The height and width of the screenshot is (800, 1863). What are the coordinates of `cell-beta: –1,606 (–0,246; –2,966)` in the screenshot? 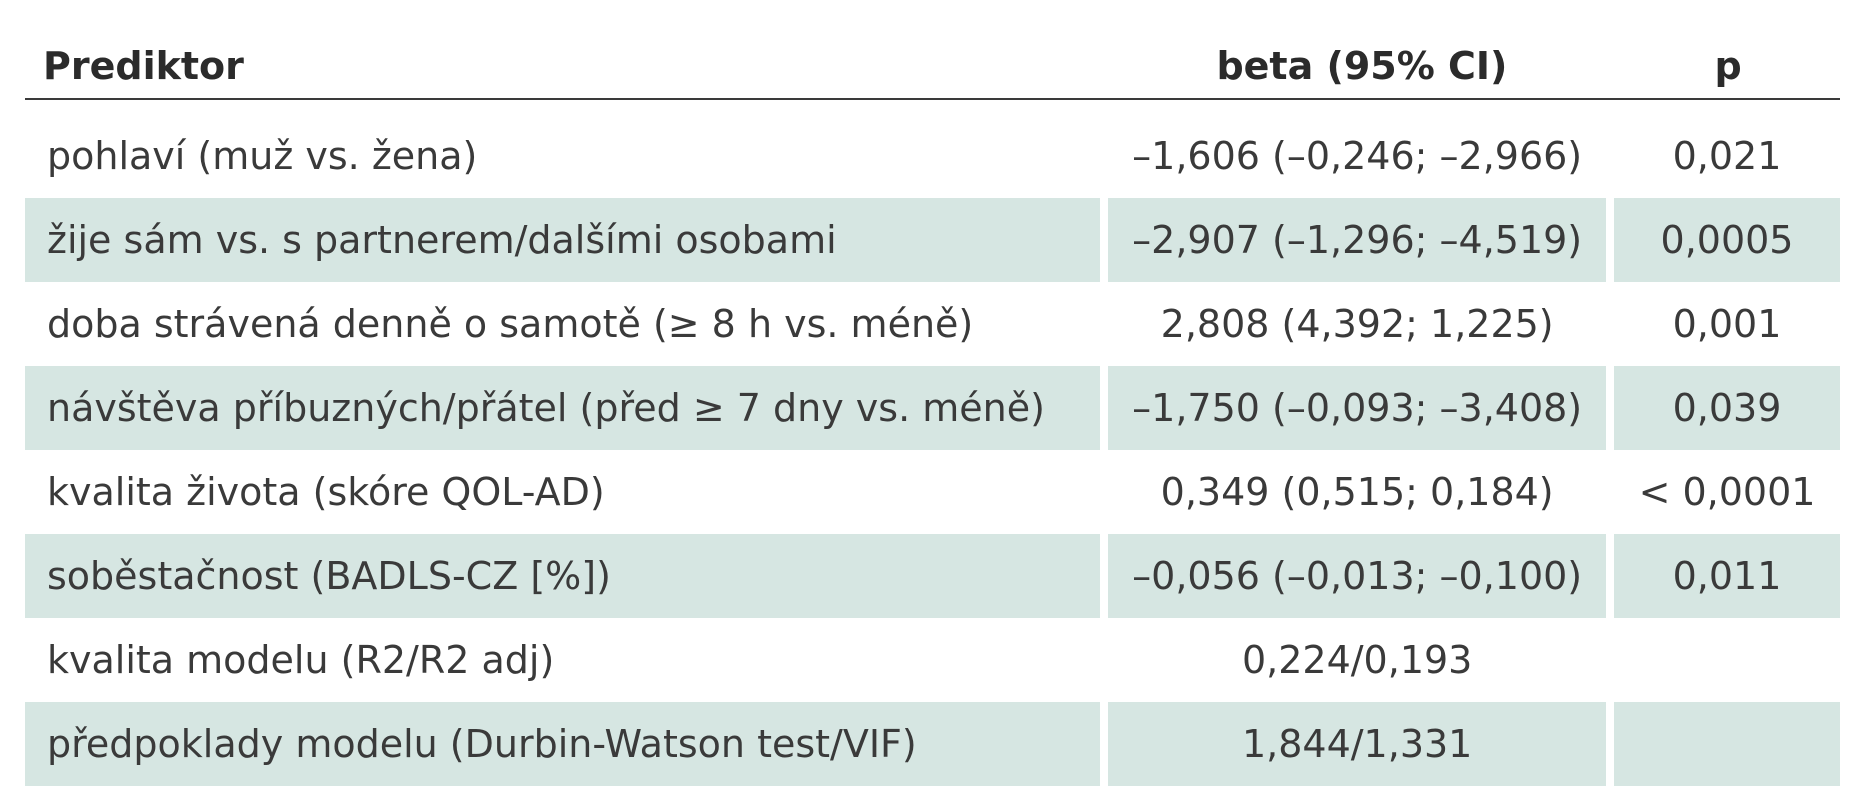 It's located at (1357, 156).